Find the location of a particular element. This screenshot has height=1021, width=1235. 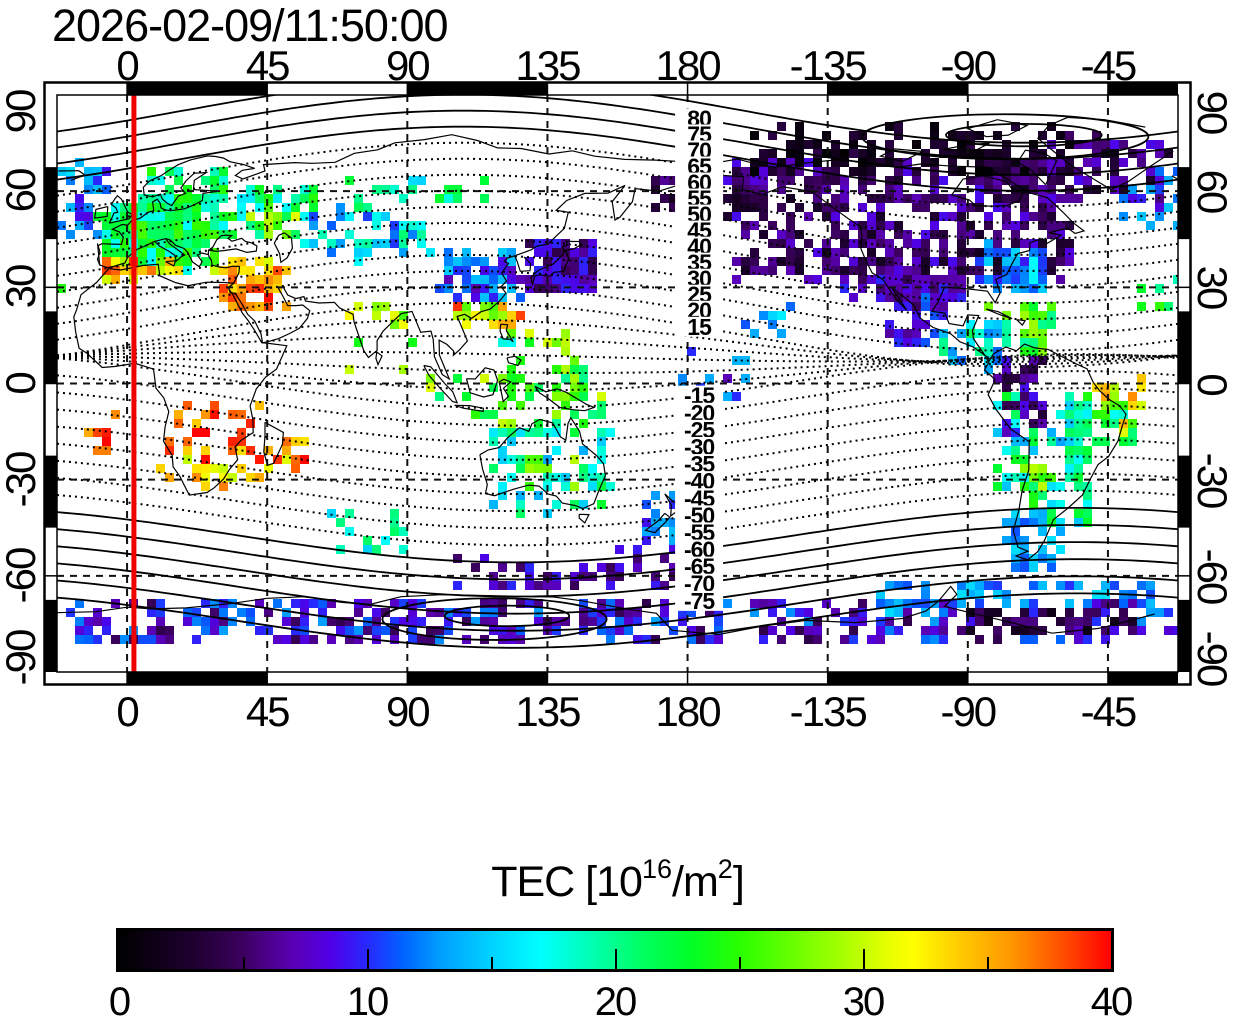

x-tick-top-0: 0 is located at coordinates (127, 65).